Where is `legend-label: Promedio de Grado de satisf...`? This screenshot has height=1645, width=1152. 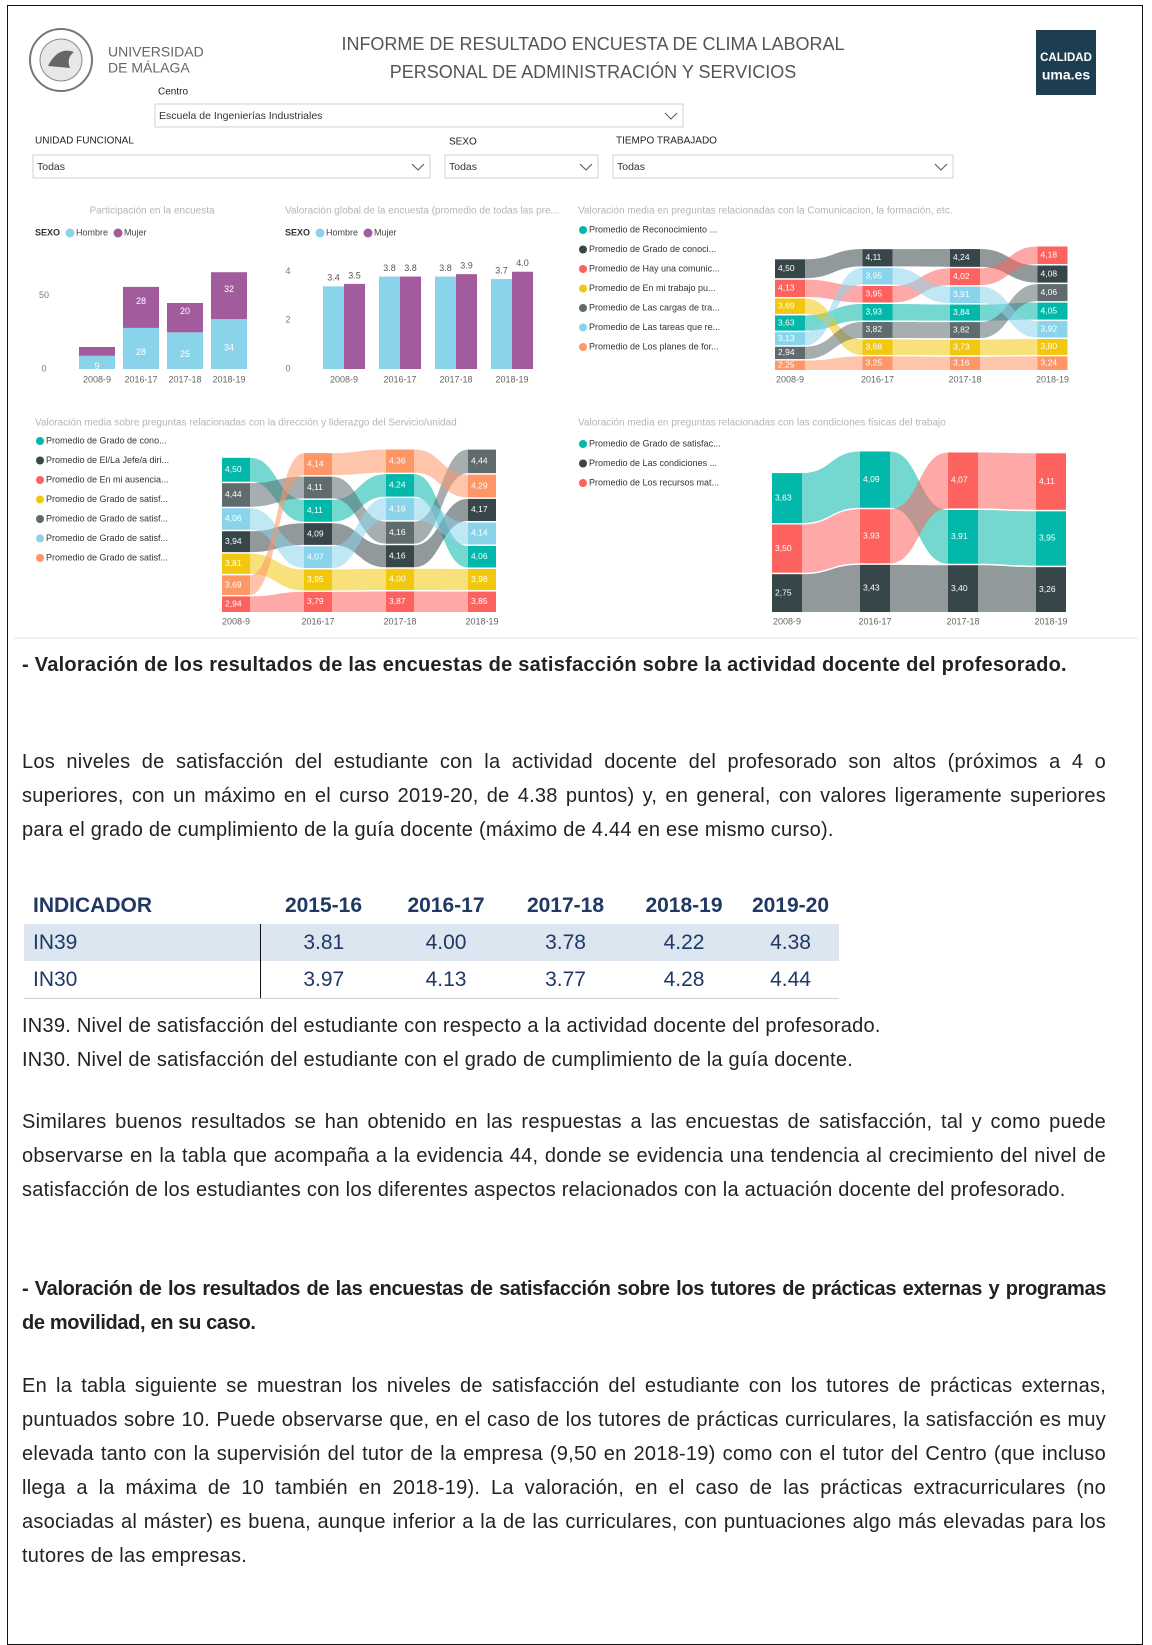 legend-label: Promedio de Grado de satisf... is located at coordinates (107, 499).